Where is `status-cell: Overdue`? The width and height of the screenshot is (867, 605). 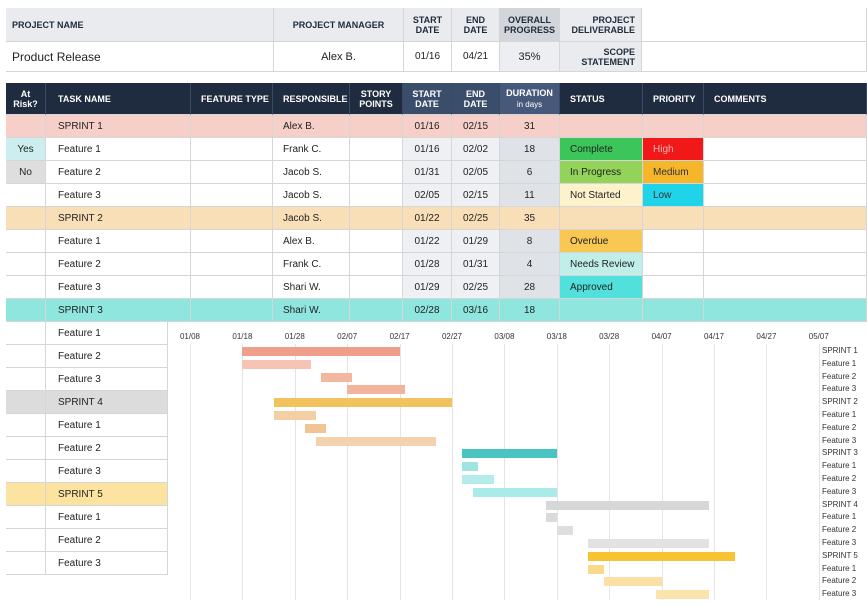 status-cell: Overdue is located at coordinates (601, 241).